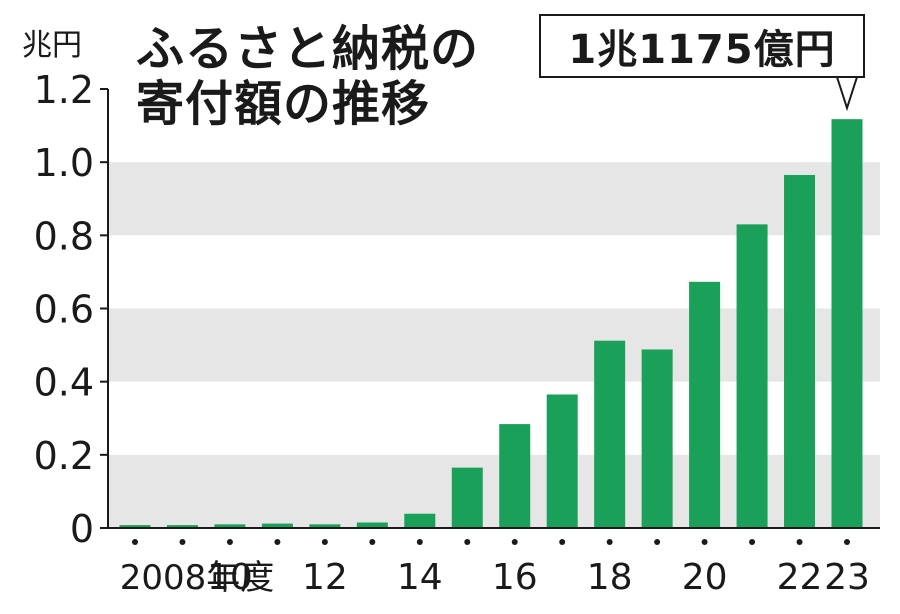  I want to click on x-tick-label: 2008年度, so click(197, 578).